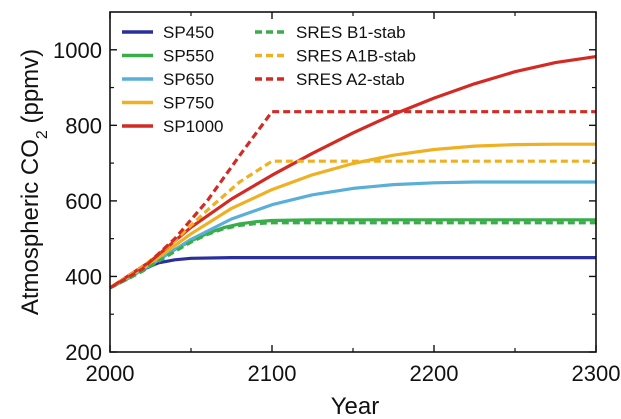 The height and width of the screenshot is (419, 621). I want to click on y-tick-label-1000: 1000, so click(77, 50).